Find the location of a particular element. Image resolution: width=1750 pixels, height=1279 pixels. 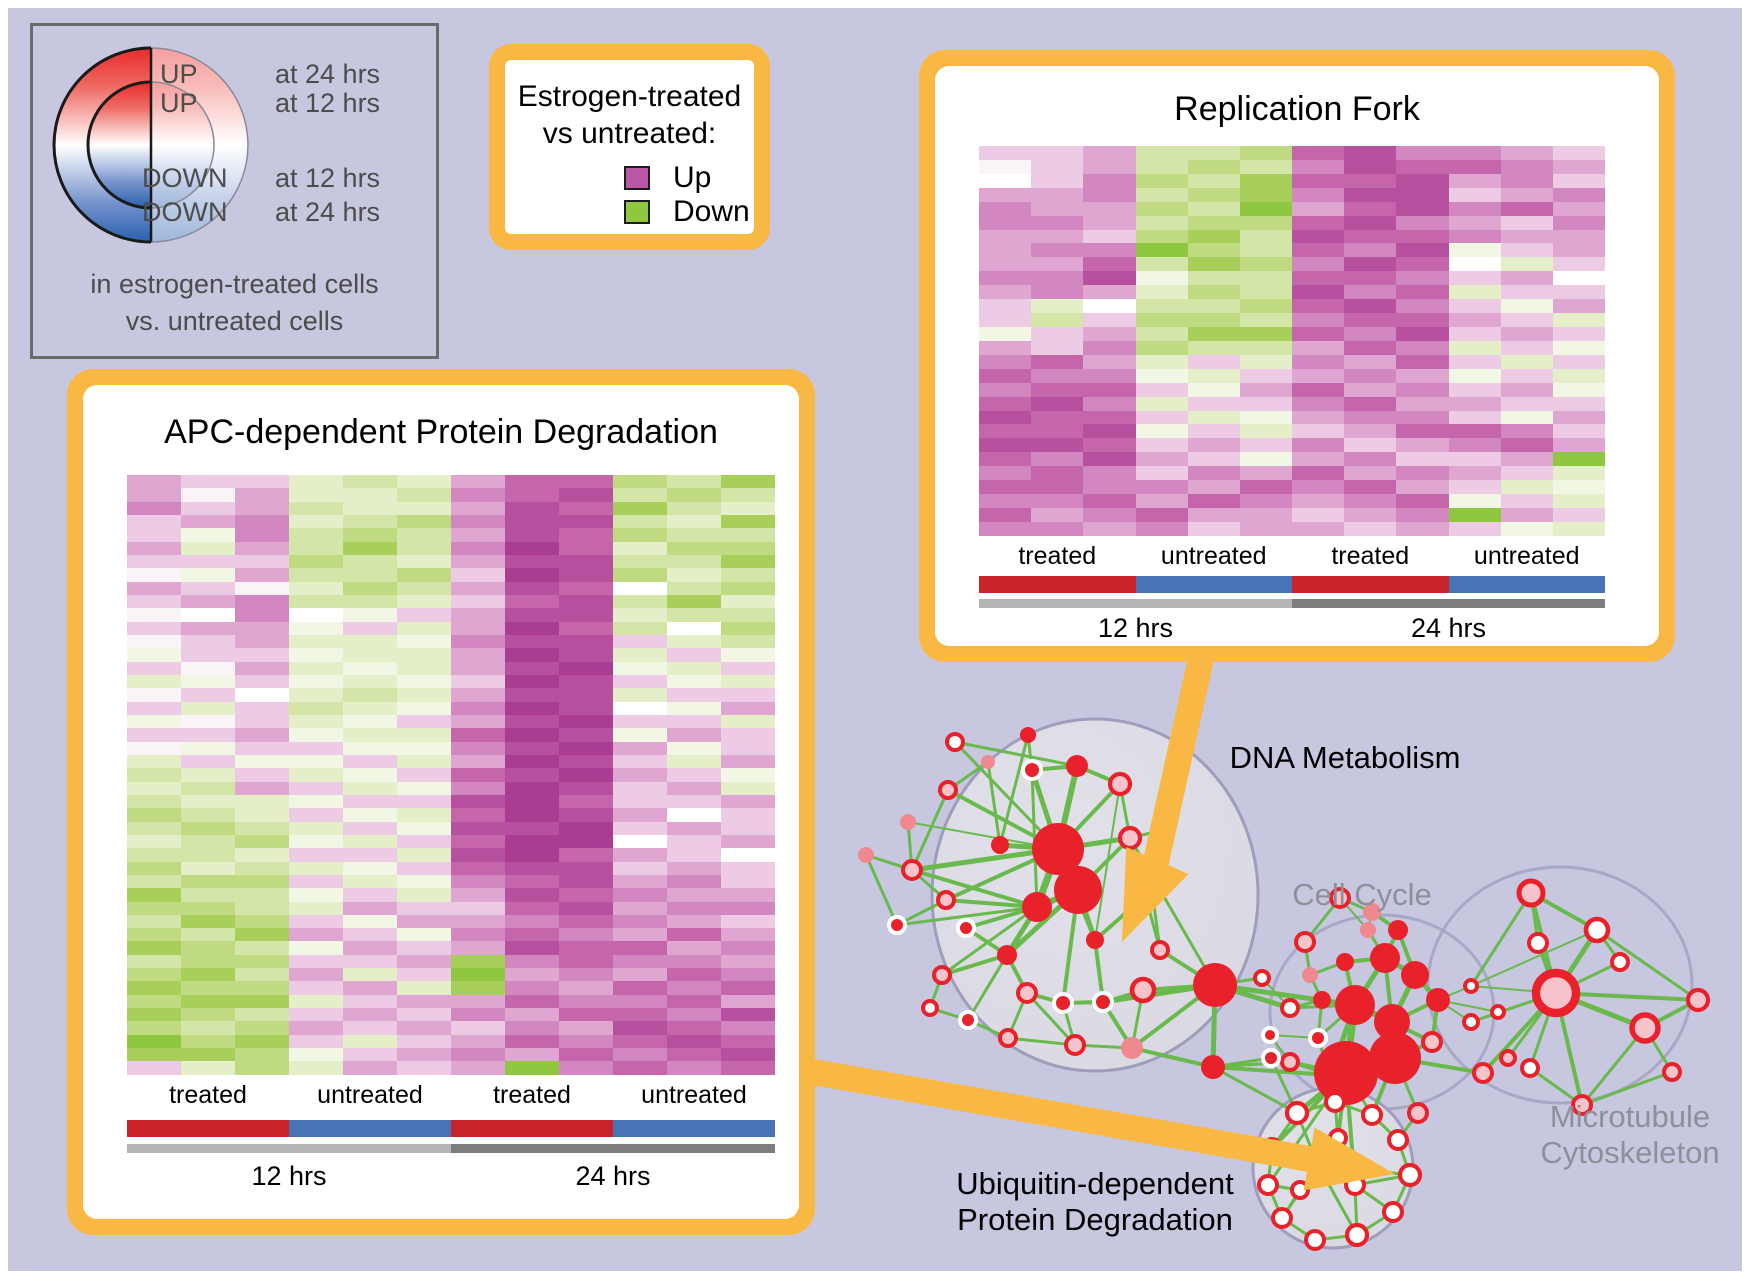

network-node-halo is located at coordinates (1103, 1002).